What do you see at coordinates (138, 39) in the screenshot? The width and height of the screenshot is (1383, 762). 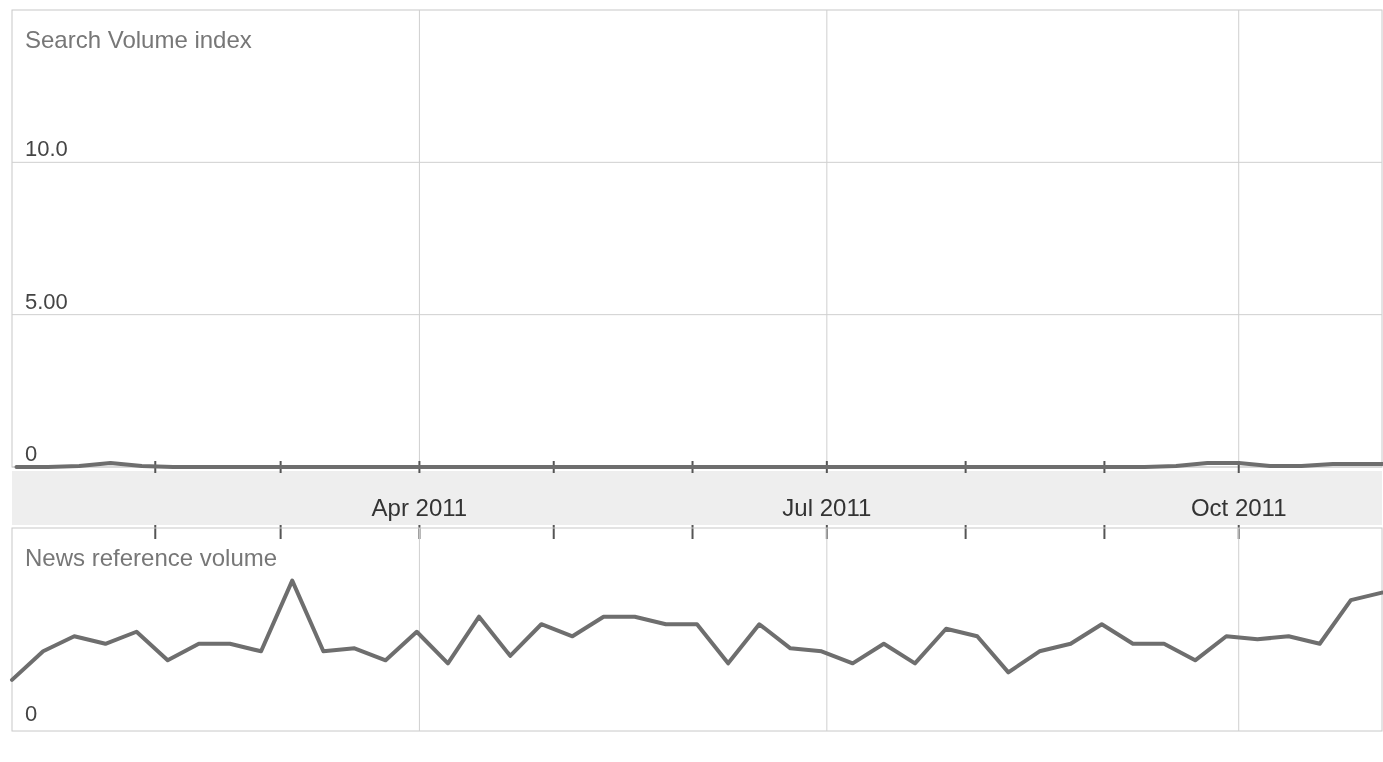 I see `text: Search Volume index` at bounding box center [138, 39].